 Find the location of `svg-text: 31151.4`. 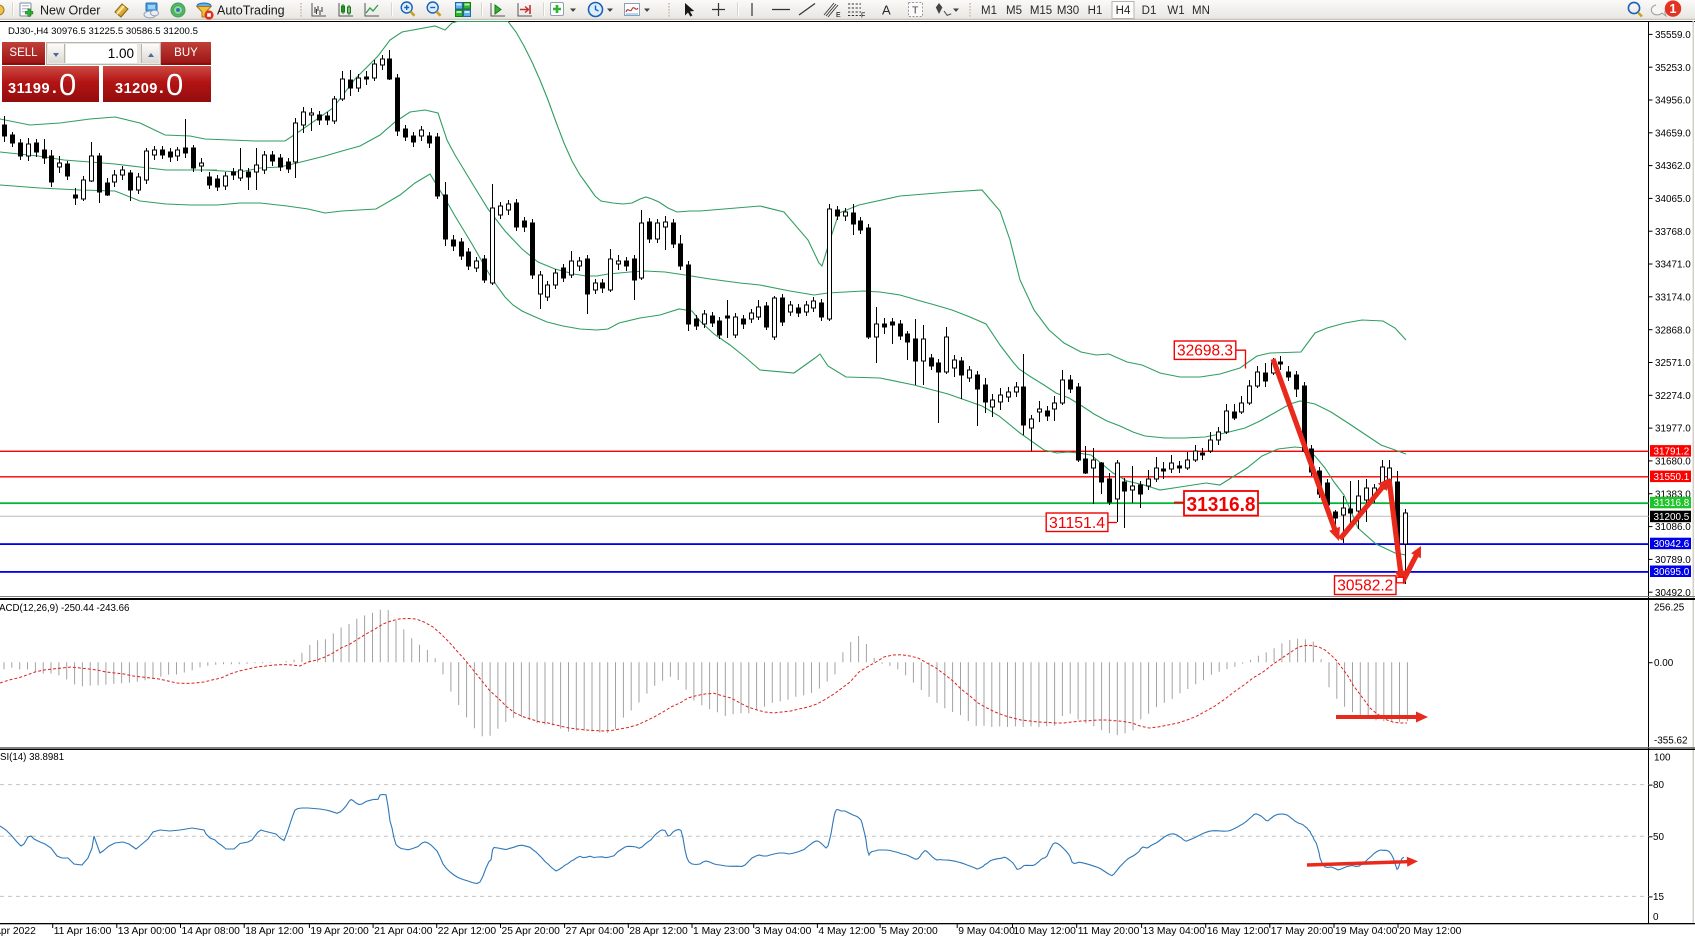

svg-text: 31151.4 is located at coordinates (1077, 523).